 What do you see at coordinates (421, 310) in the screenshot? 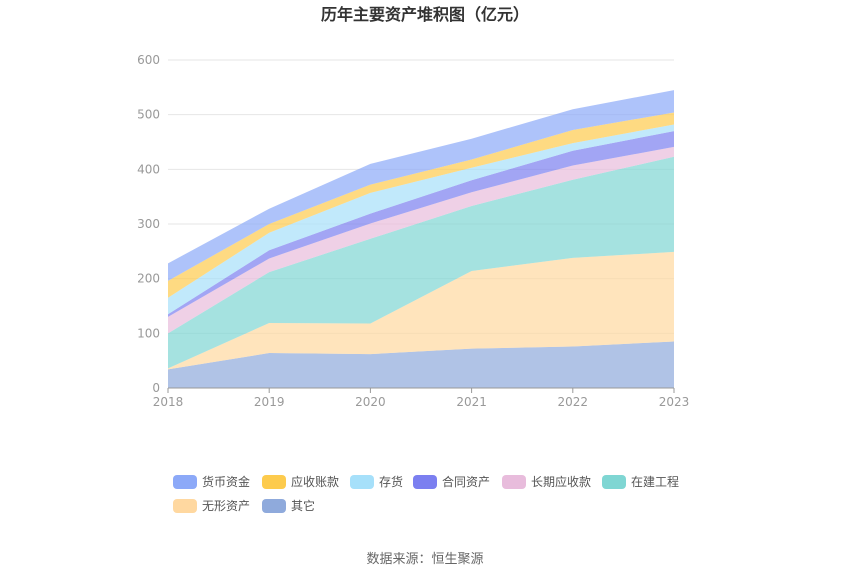
I see `area-无形资产` at bounding box center [421, 310].